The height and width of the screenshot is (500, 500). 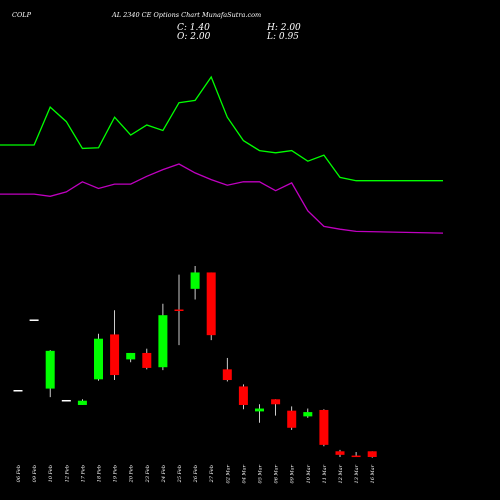 I want to click on candle-12-mar, so click(x=340, y=453).